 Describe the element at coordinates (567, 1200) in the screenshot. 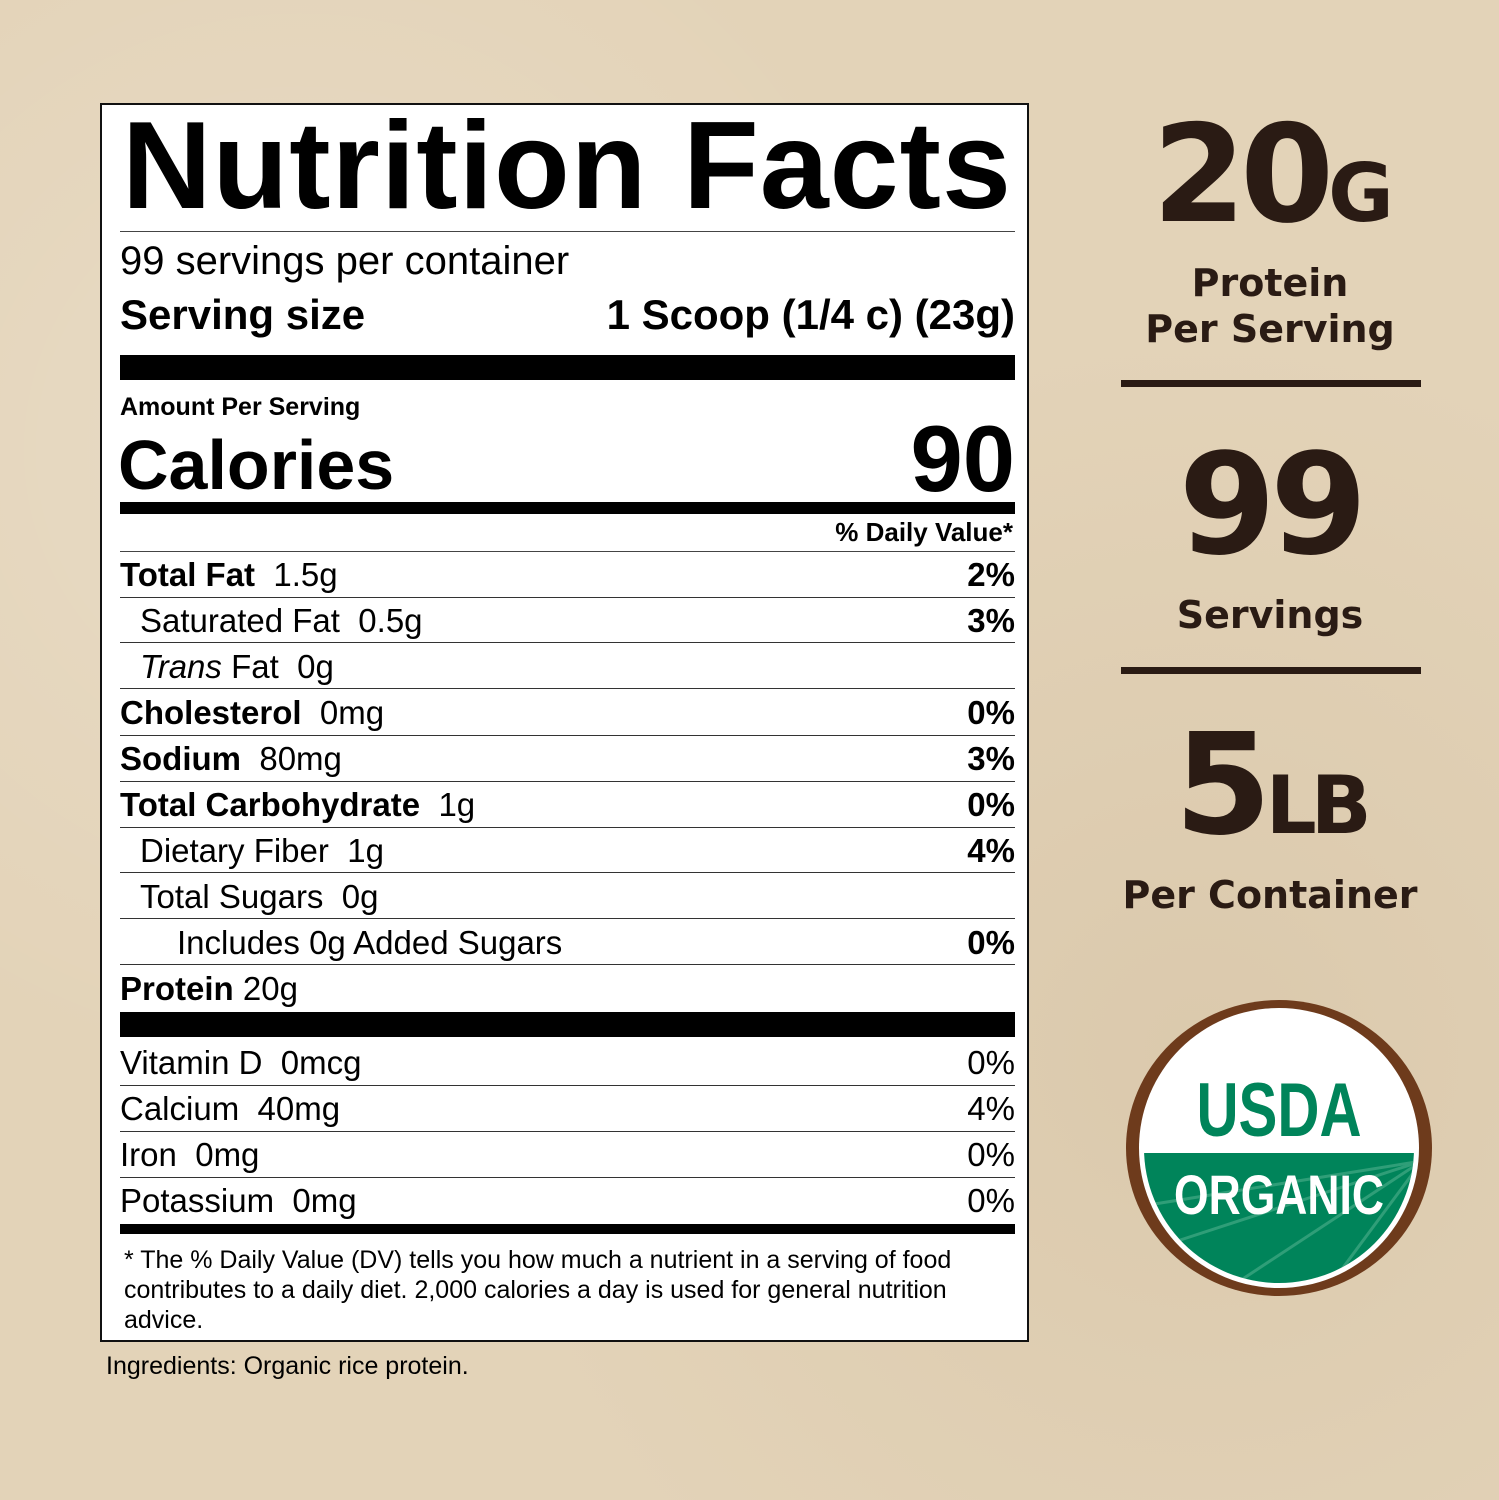

I see `vitamin-row-potassium: Potassium 0mg 0%` at that location.